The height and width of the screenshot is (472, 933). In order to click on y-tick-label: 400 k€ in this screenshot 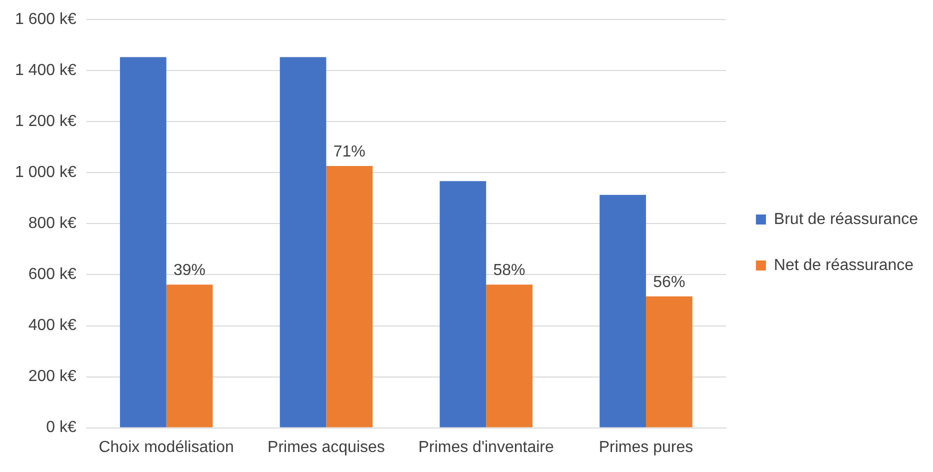, I will do `click(52, 325)`.